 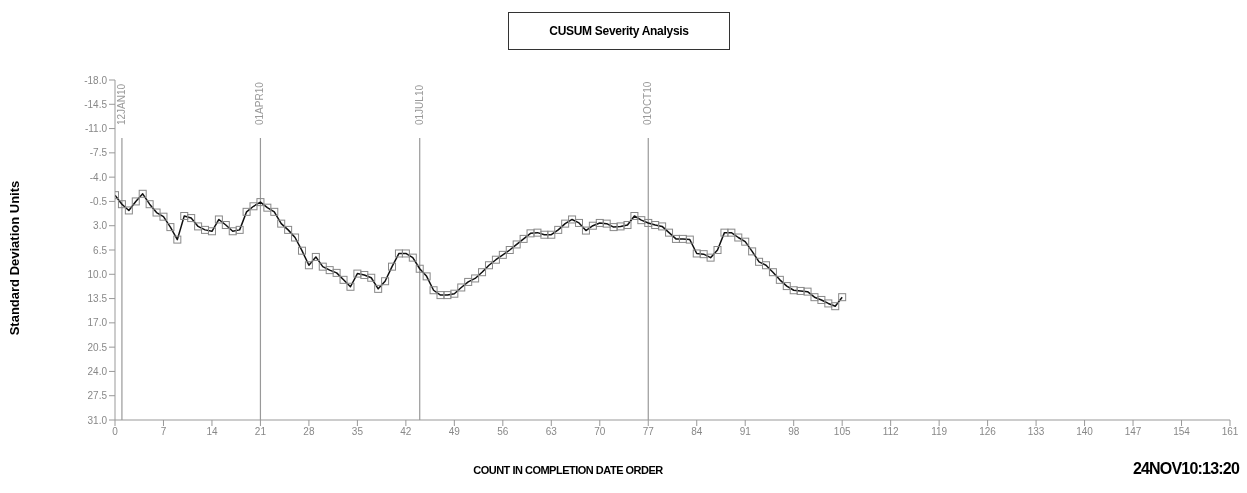 What do you see at coordinates (745, 432) in the screenshot?
I see `x-tick-label: 91` at bounding box center [745, 432].